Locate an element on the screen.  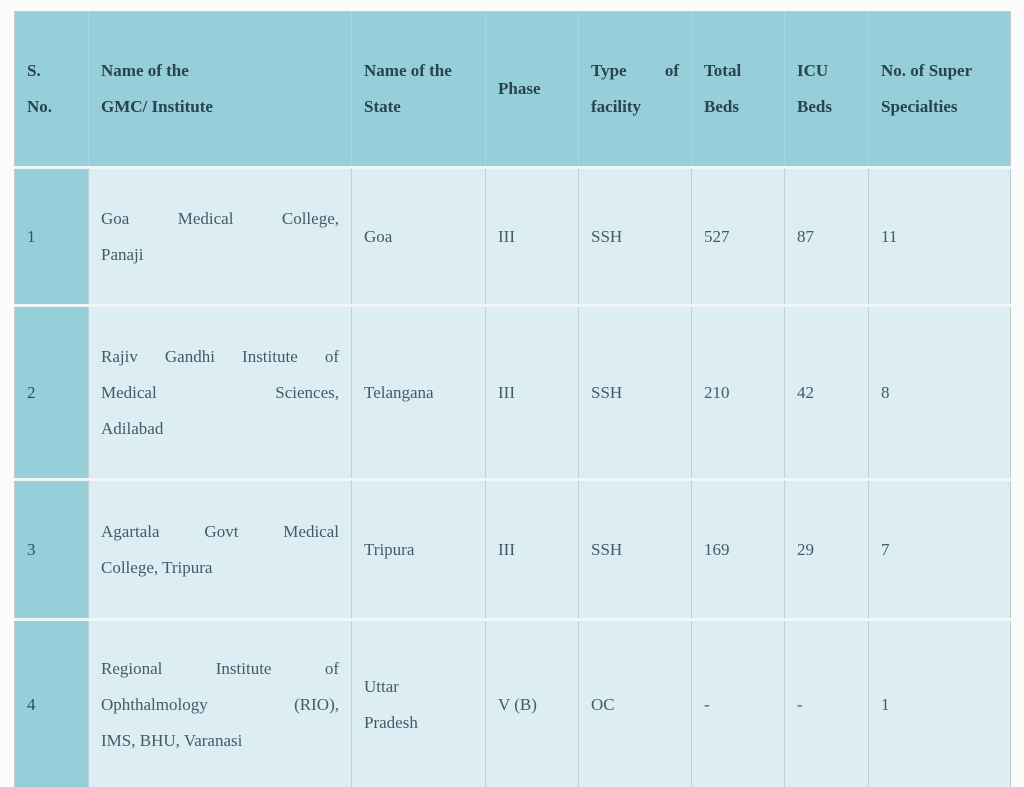
cell-state: Goa is located at coordinates (418, 236).